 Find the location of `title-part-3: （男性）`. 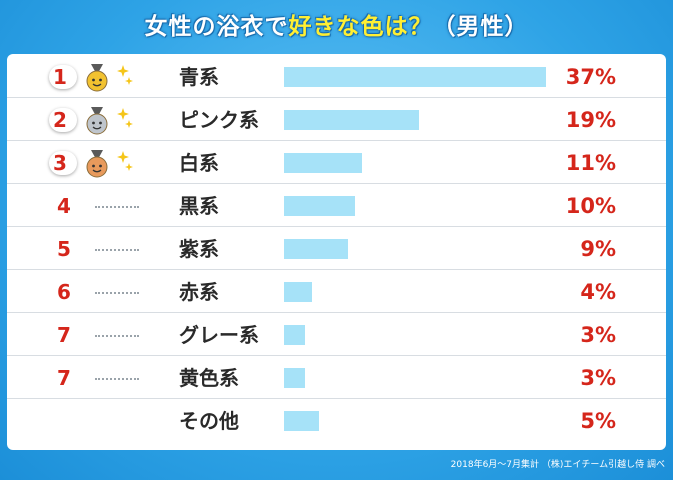

title-part-3: （男性） is located at coordinates (480, 27).